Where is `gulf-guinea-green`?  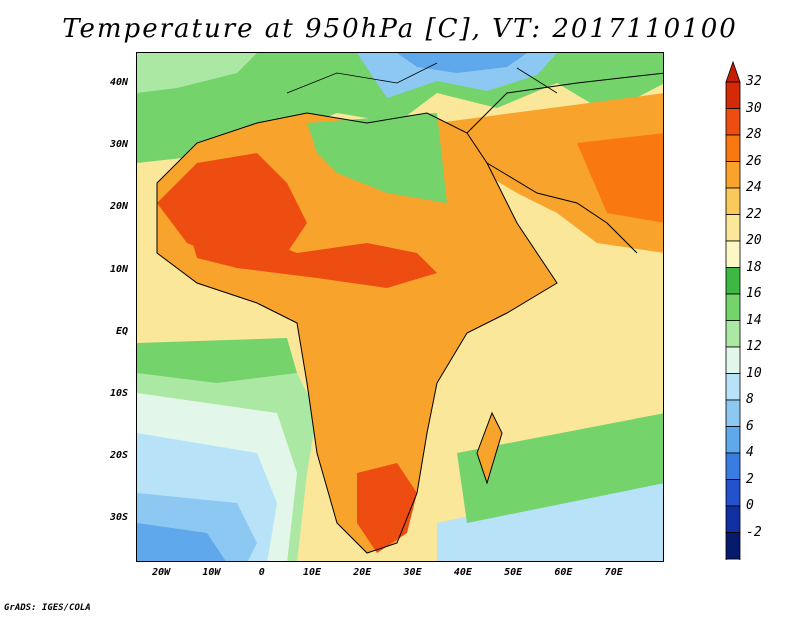
gulf-guinea-green is located at coordinates (217, 360).